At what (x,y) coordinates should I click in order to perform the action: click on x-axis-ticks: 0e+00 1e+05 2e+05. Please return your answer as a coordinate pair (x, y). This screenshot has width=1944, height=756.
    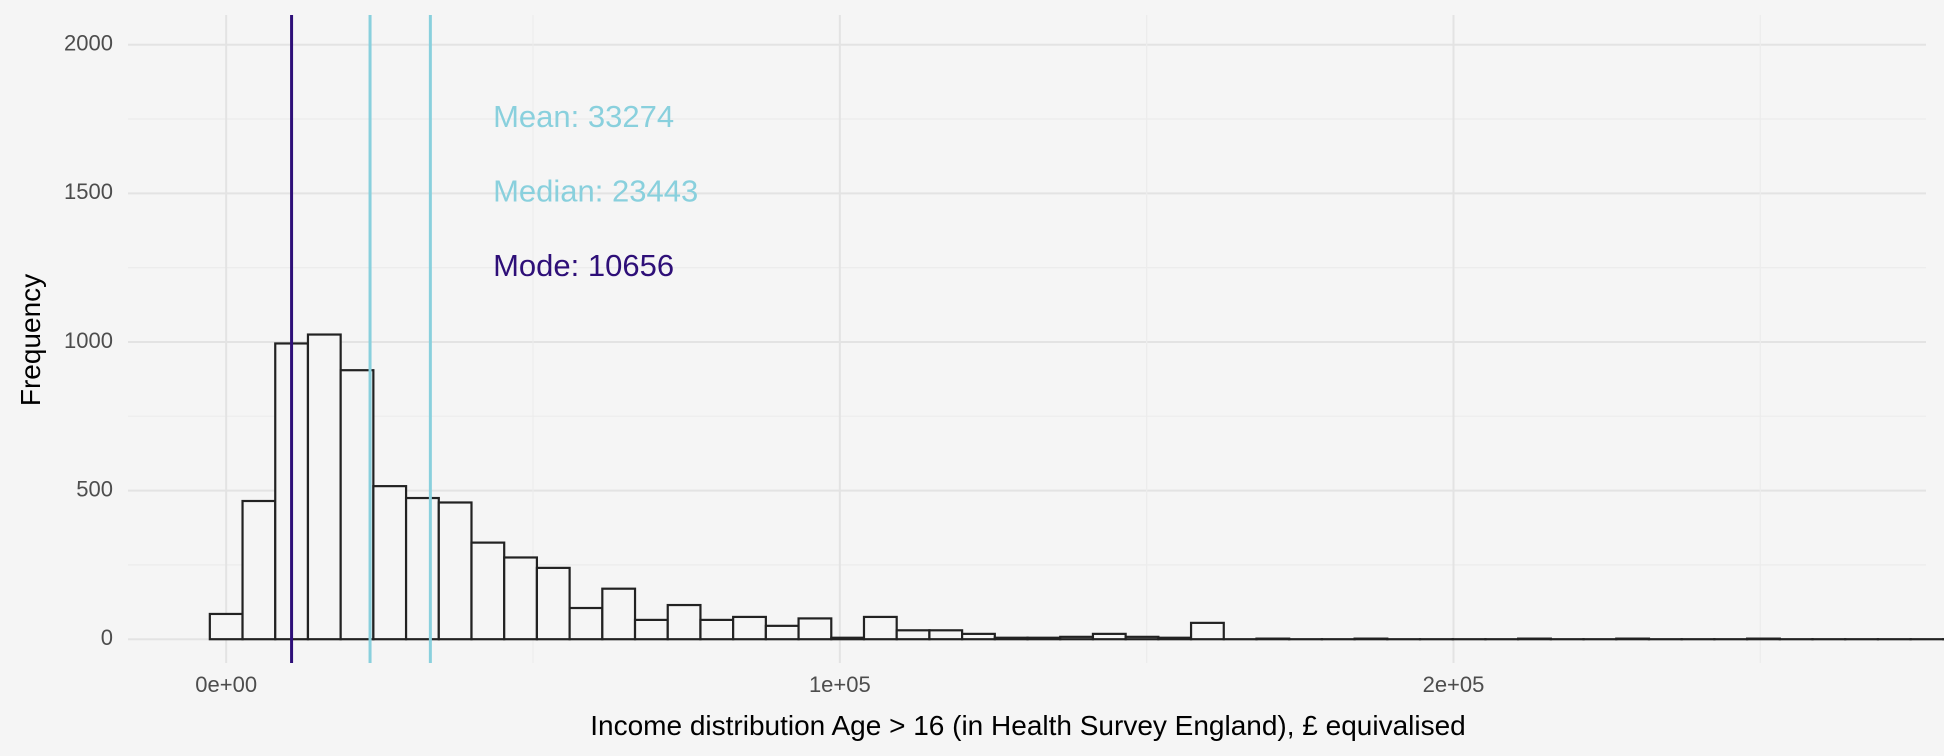
    Looking at the image, I should click on (839, 684).